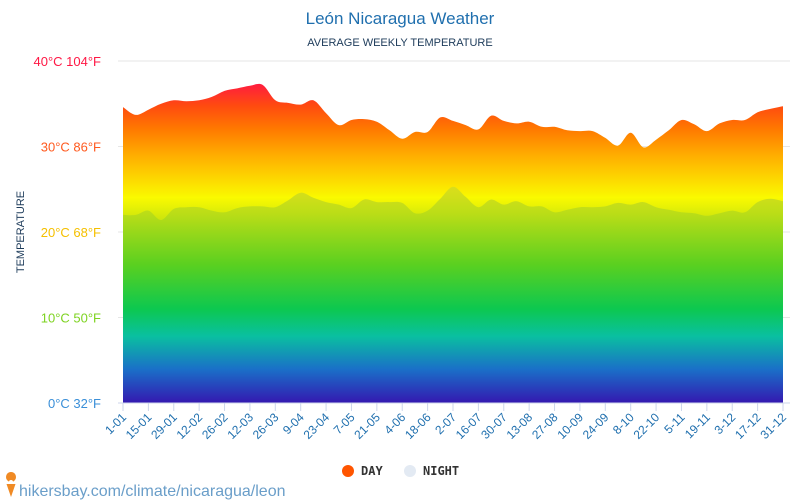 The width and height of the screenshot is (800, 500). What do you see at coordinates (21, 232) in the screenshot?
I see `y-axis-title: TEMPERATURE` at bounding box center [21, 232].